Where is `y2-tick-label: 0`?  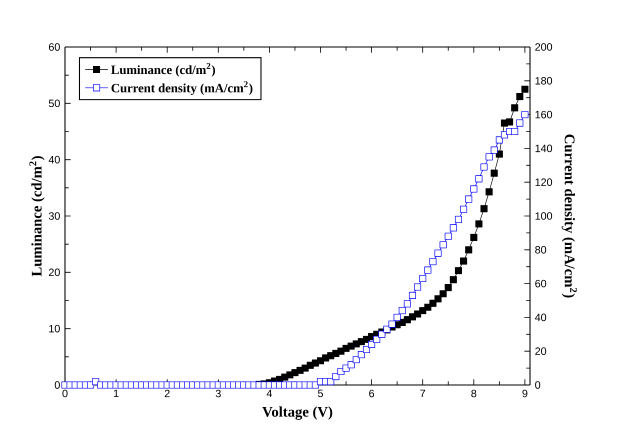 y2-tick-label: 0 is located at coordinates (537, 385).